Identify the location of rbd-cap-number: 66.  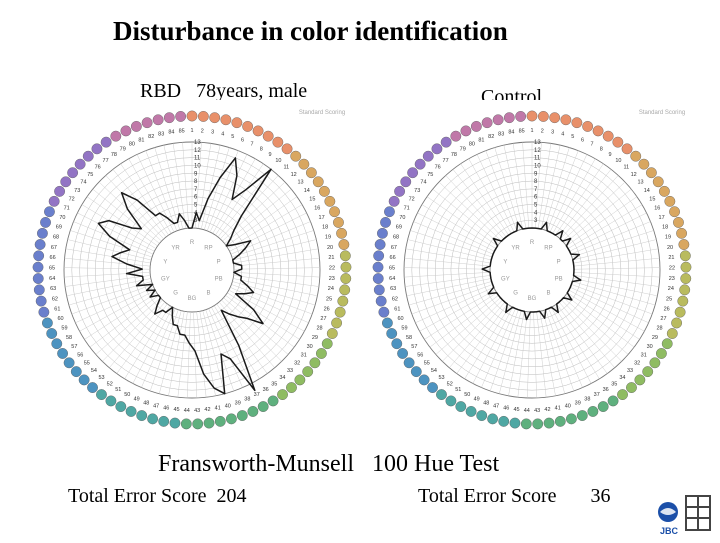
(53, 258).